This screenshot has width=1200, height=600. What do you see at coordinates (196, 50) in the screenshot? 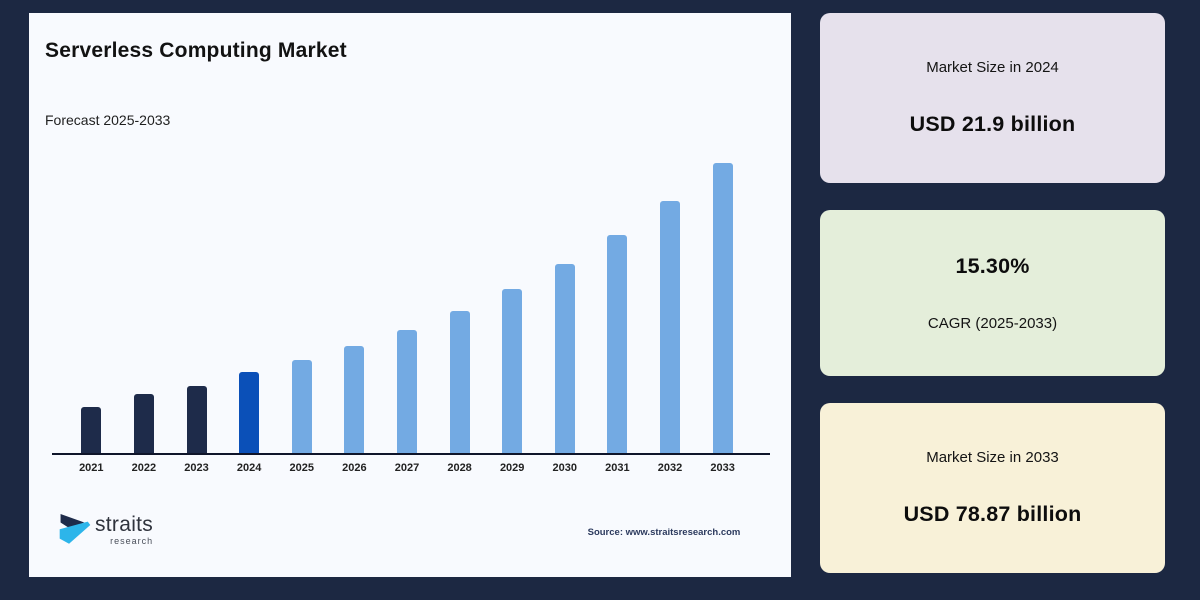
I see `chart-title: Serverless Computing Market` at bounding box center [196, 50].